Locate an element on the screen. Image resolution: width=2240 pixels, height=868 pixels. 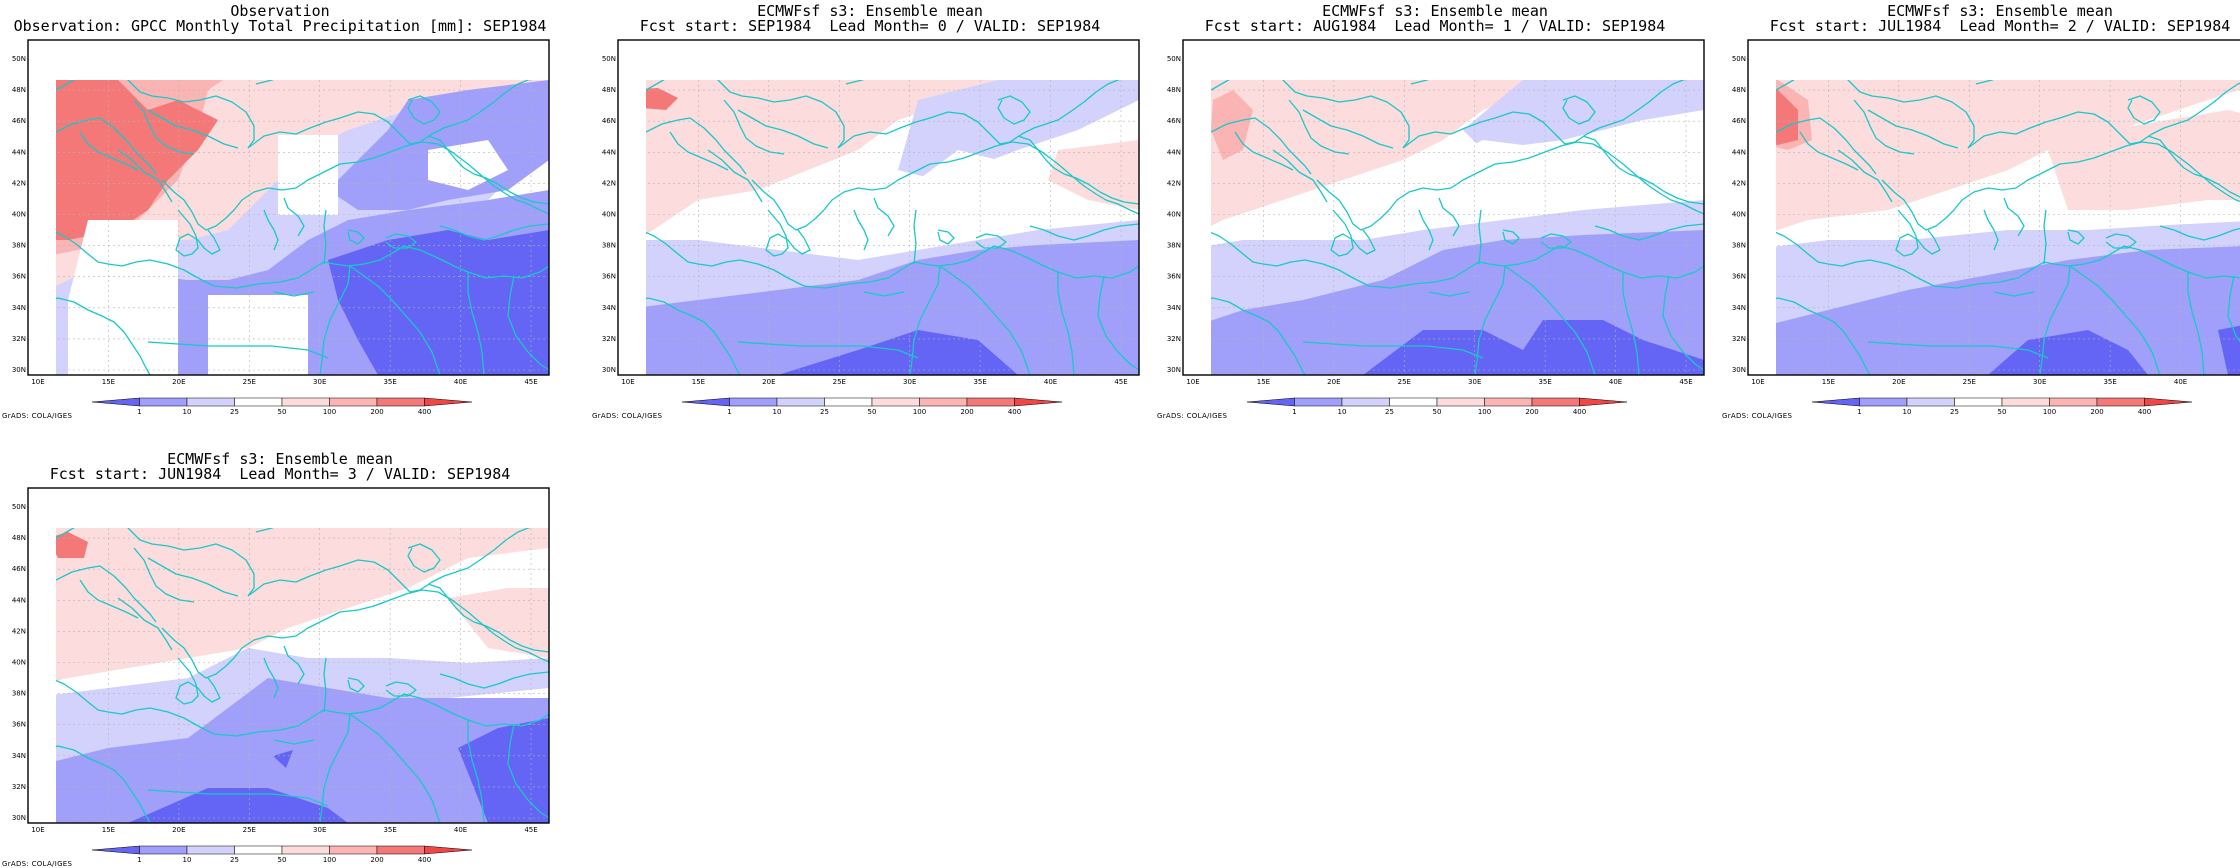
map-area is located at coordinates (893, 228).